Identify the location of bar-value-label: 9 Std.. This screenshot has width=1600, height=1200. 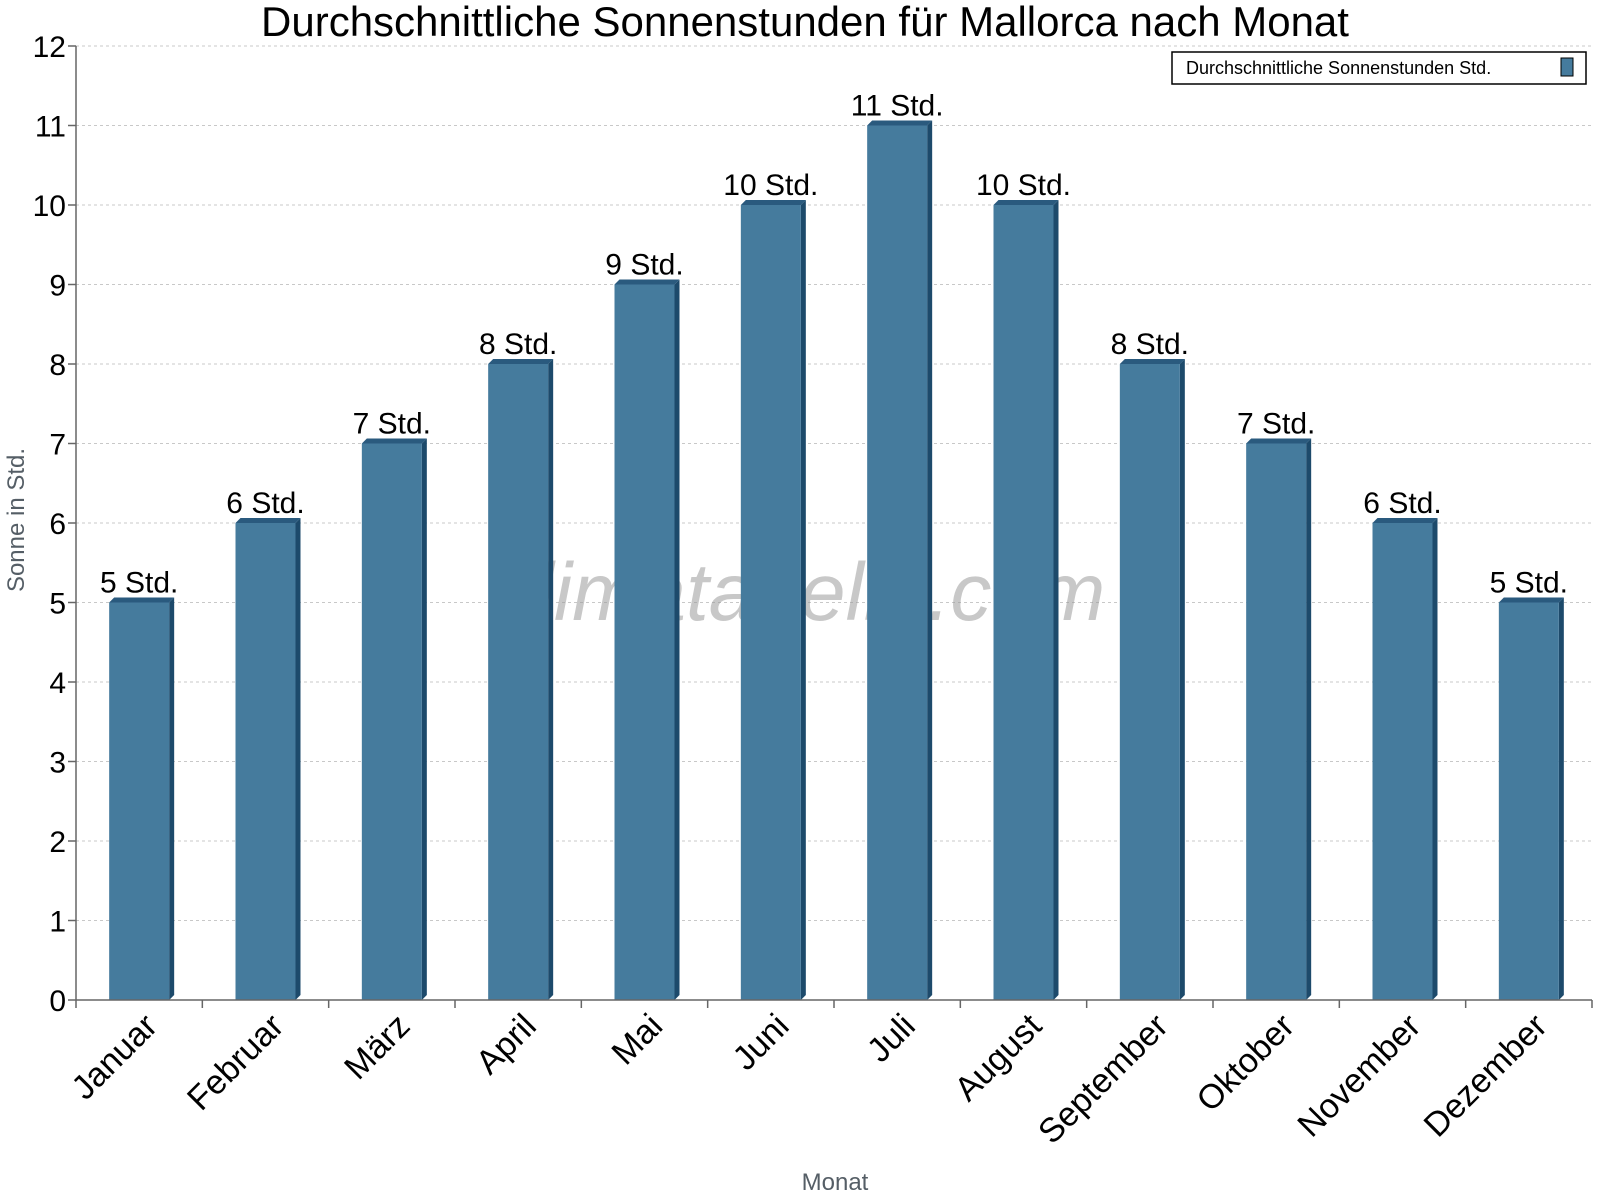
(644, 265).